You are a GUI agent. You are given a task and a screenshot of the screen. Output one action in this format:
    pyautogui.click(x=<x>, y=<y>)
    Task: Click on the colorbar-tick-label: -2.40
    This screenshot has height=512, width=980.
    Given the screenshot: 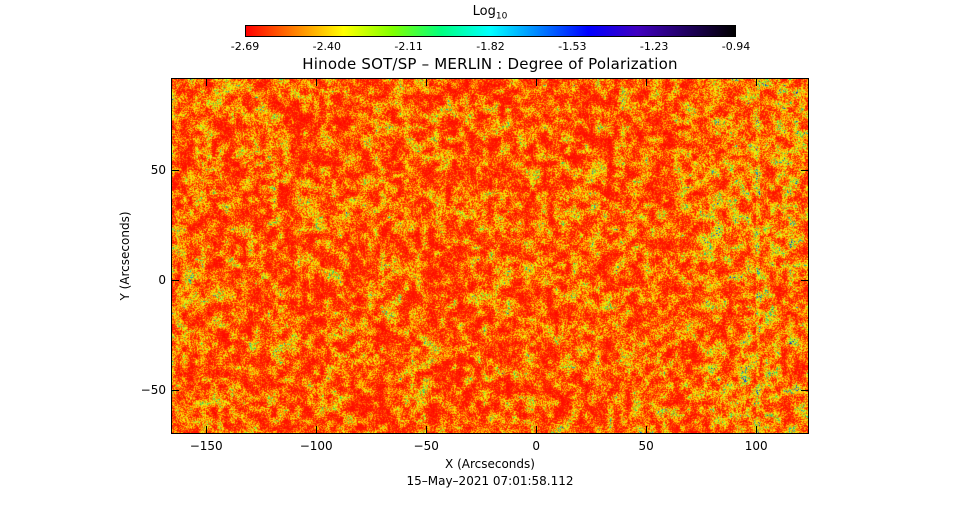 What is the action you would take?
    pyautogui.click(x=327, y=46)
    